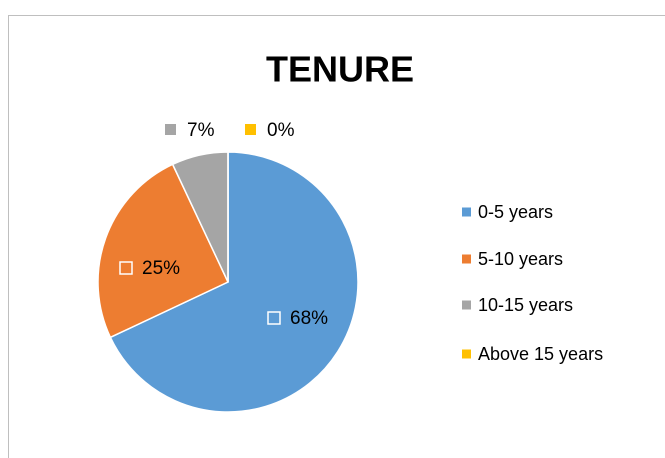 This screenshot has height=458, width=665. I want to click on data-label: 68%, so click(309, 318).